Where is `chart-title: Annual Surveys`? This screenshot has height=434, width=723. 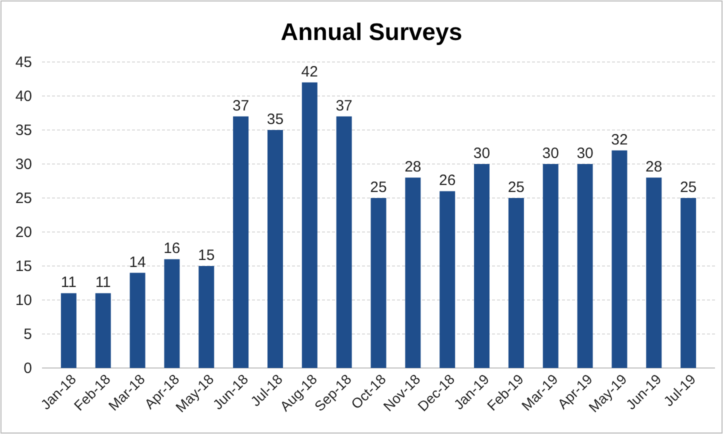 chart-title: Annual Surveys is located at coordinates (371, 32).